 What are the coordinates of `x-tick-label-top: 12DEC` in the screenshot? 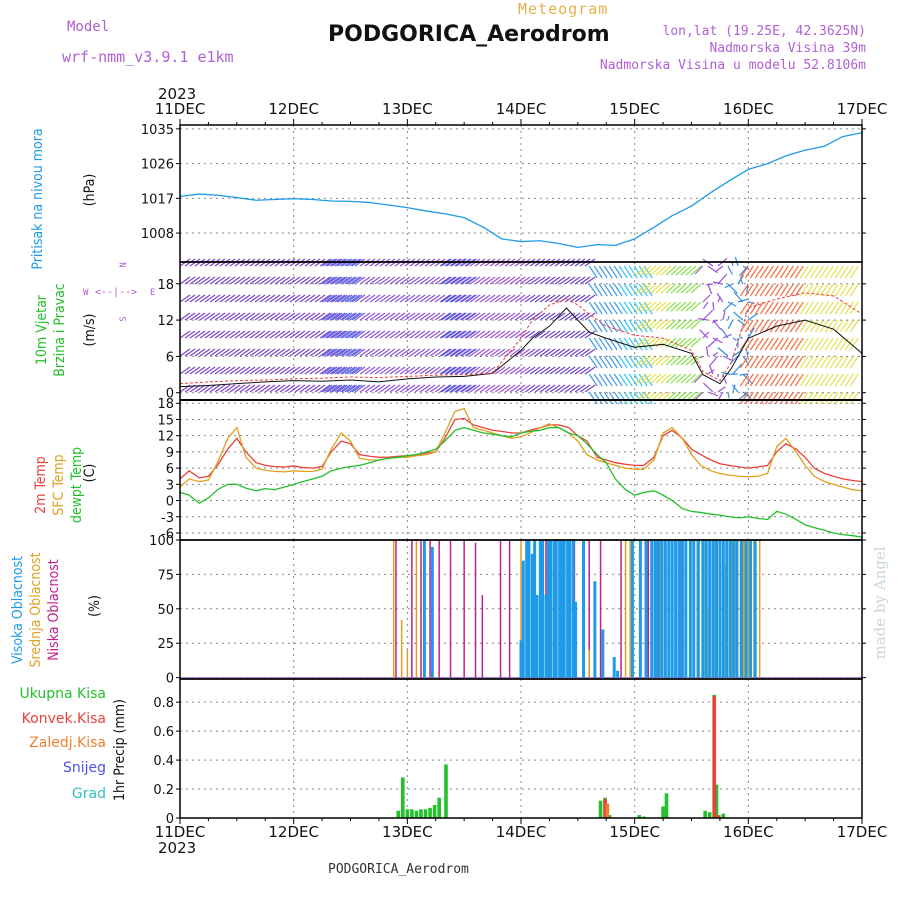 It's located at (293, 109).